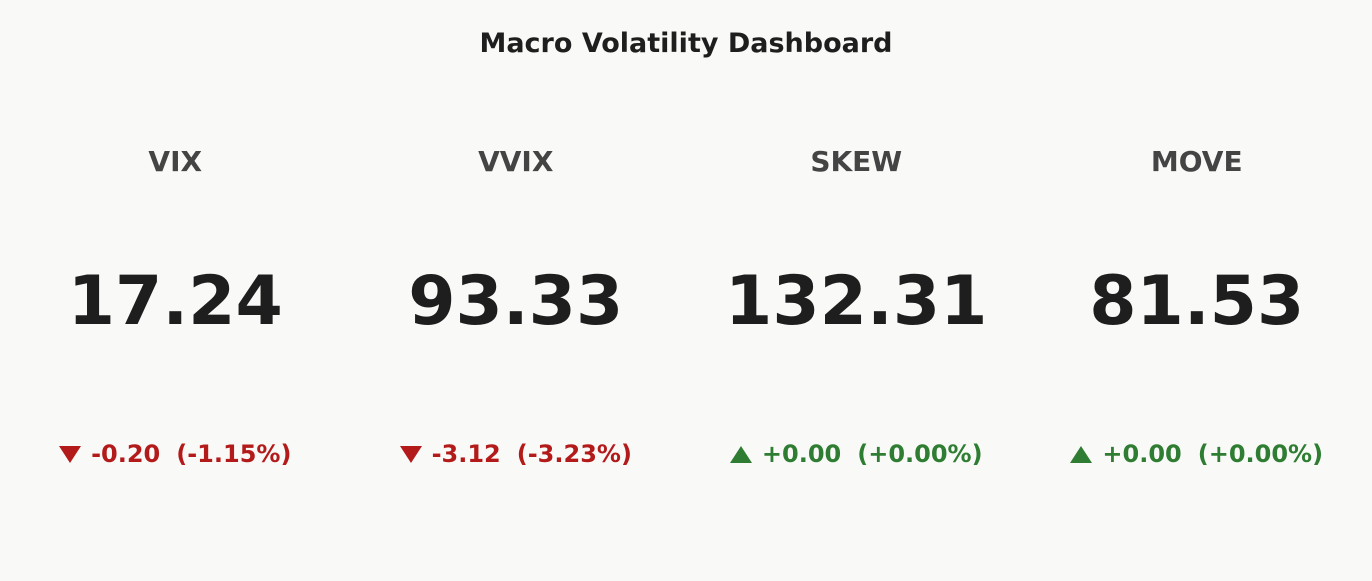 This screenshot has width=1372, height=581. Describe the element at coordinates (856, 161) in the screenshot. I see `metric-label: SKEW` at that location.